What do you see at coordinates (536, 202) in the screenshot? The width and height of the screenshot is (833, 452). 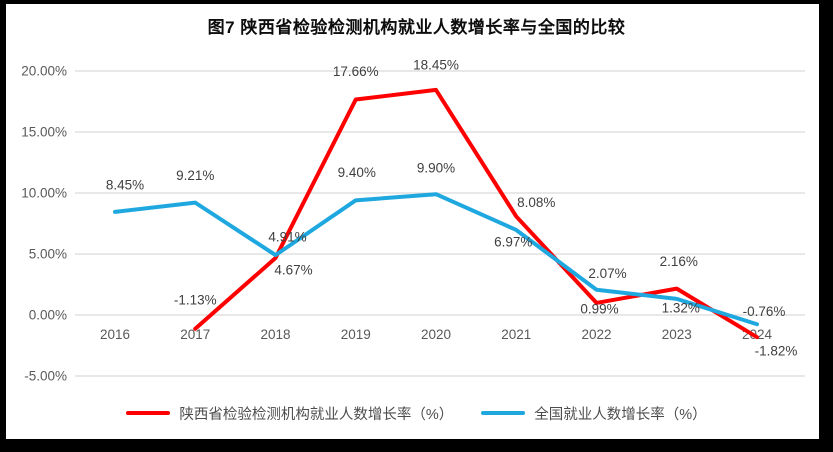 I see `data-label: 8.08%` at bounding box center [536, 202].